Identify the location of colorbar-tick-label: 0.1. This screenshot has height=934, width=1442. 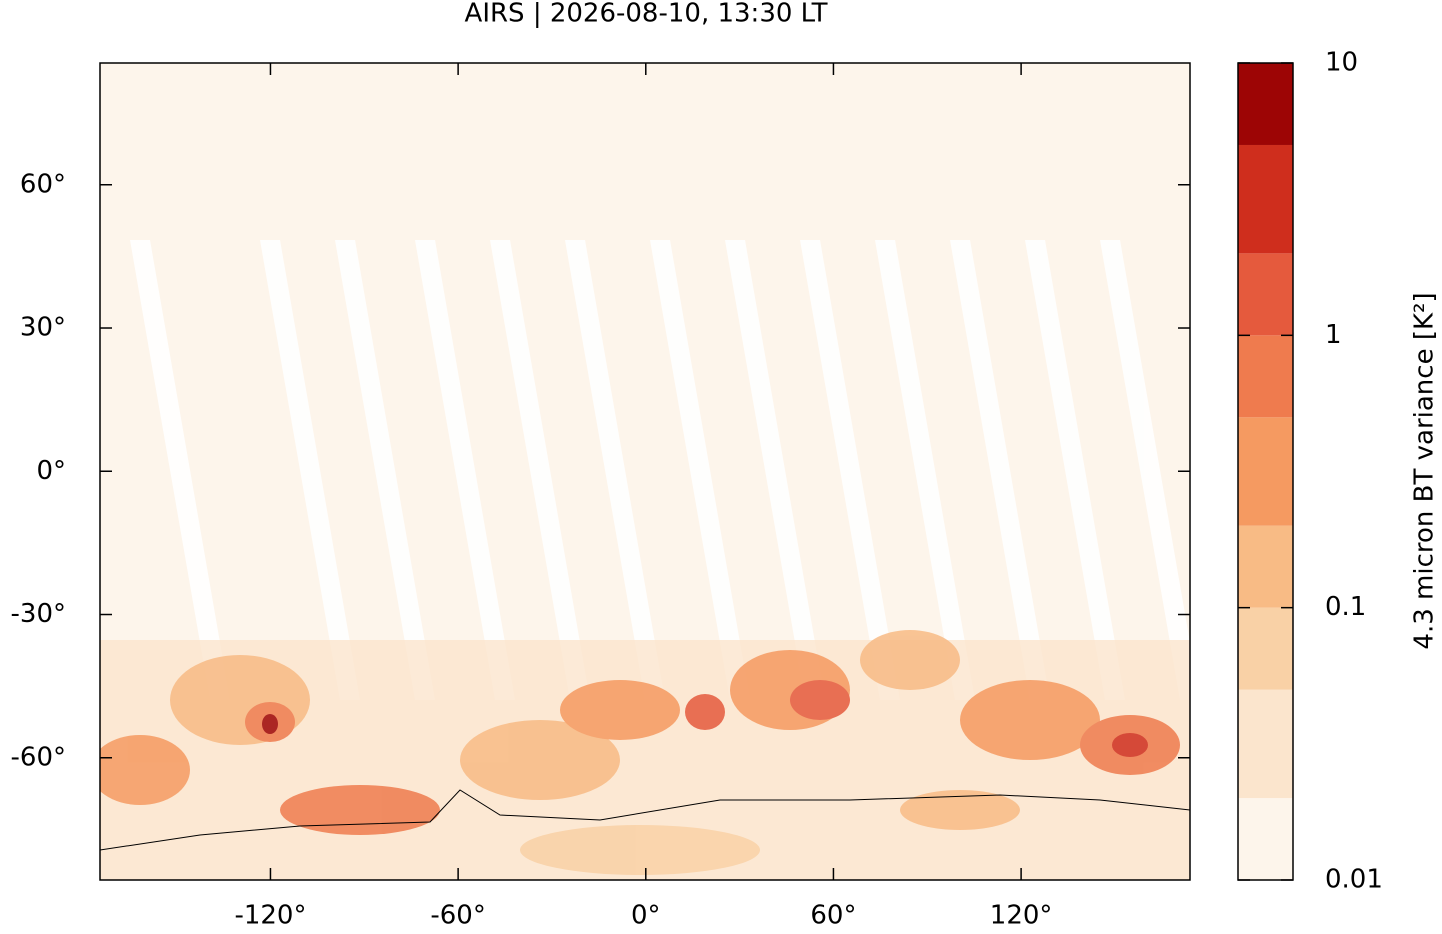
(1345, 607).